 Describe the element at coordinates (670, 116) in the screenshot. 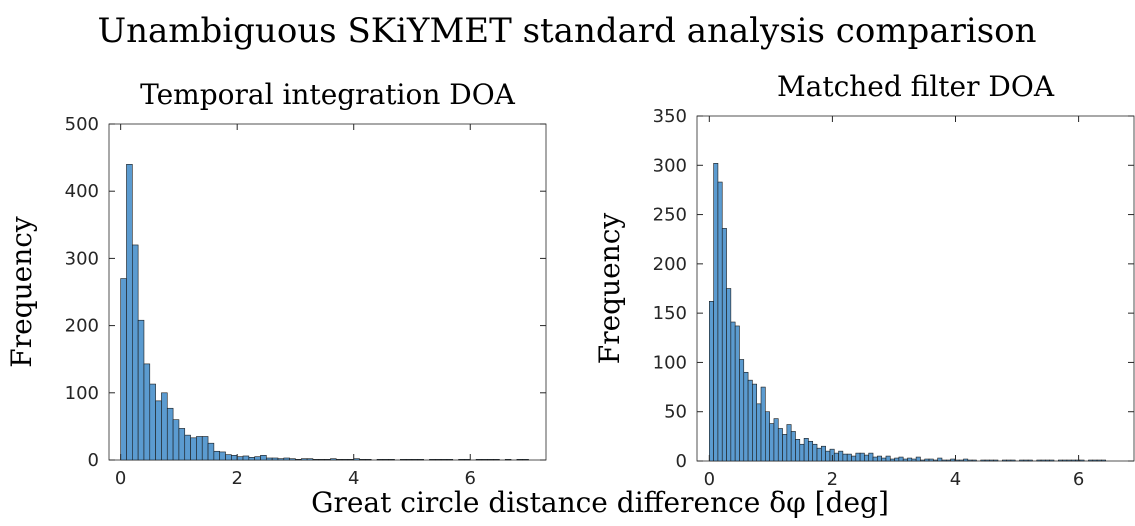

I see `y-tick-label: 350` at that location.